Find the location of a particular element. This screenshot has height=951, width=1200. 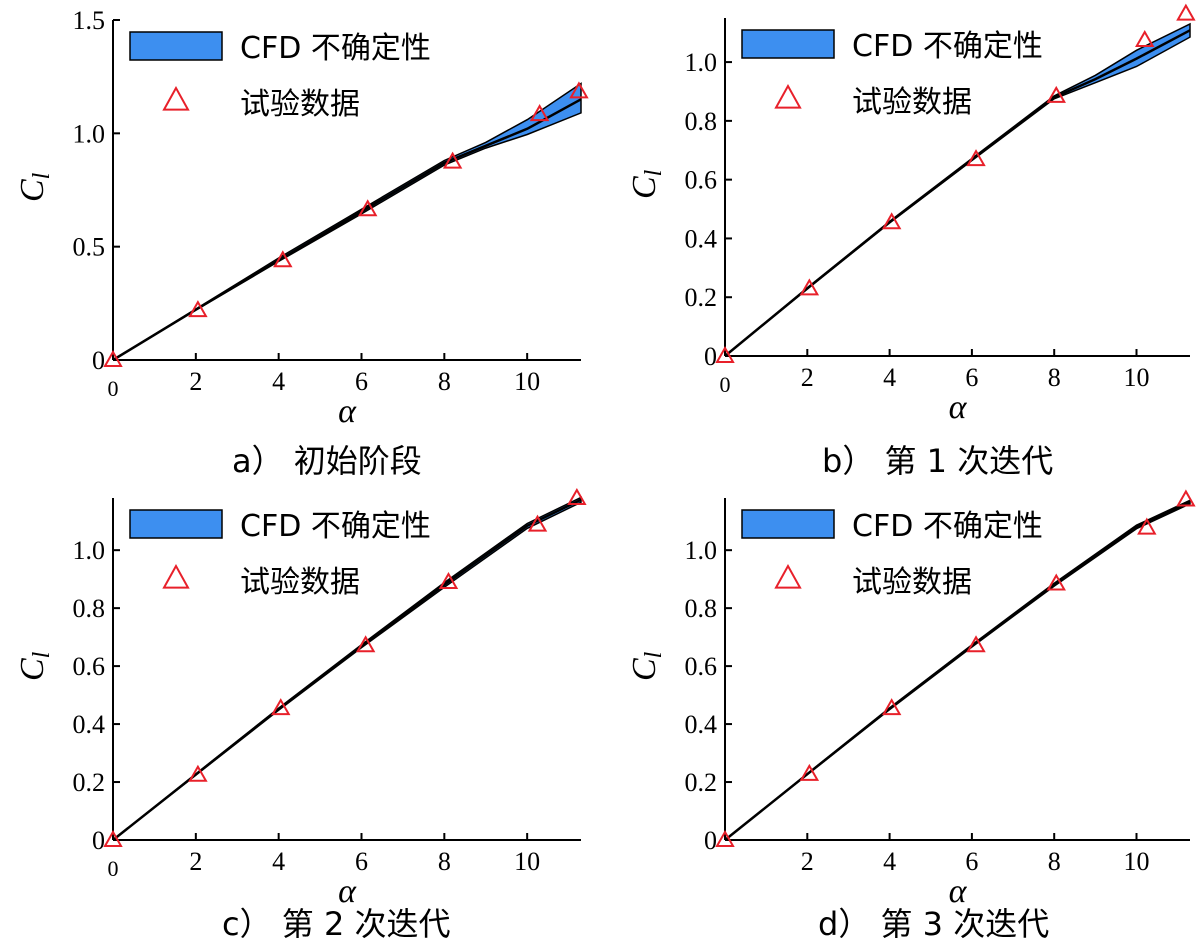

y-tick-label: 1.5 is located at coordinates (89, 20).